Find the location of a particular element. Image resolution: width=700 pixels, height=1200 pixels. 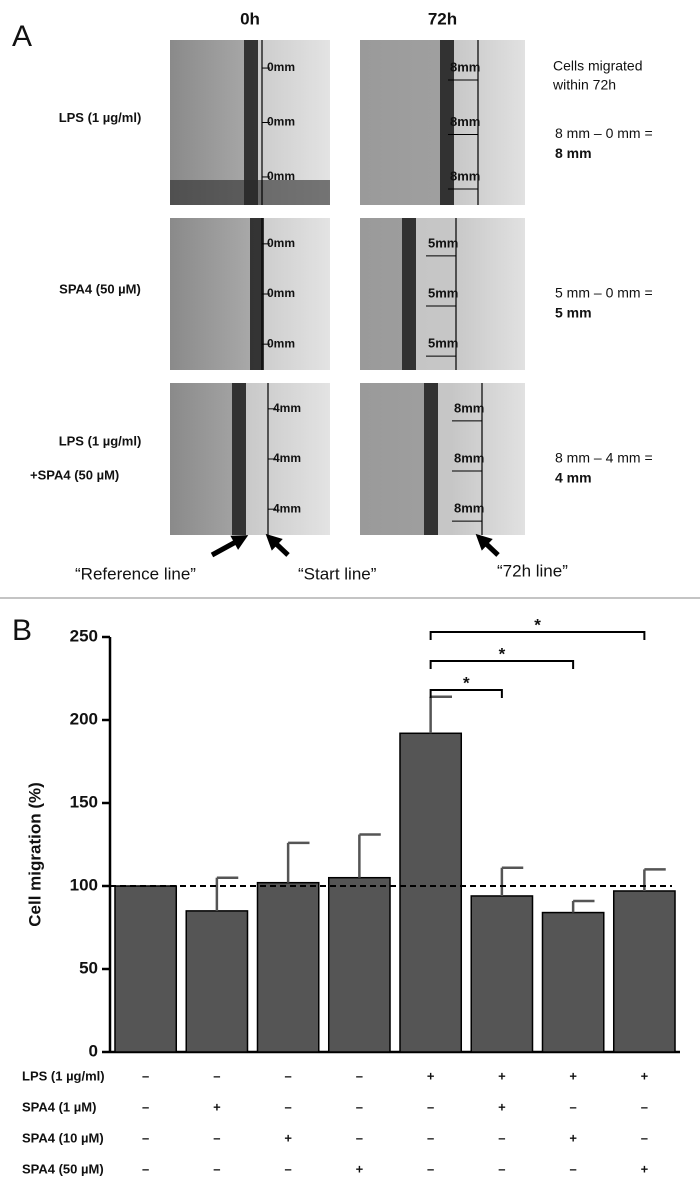

y-tick-label: 200 is located at coordinates (84, 718).